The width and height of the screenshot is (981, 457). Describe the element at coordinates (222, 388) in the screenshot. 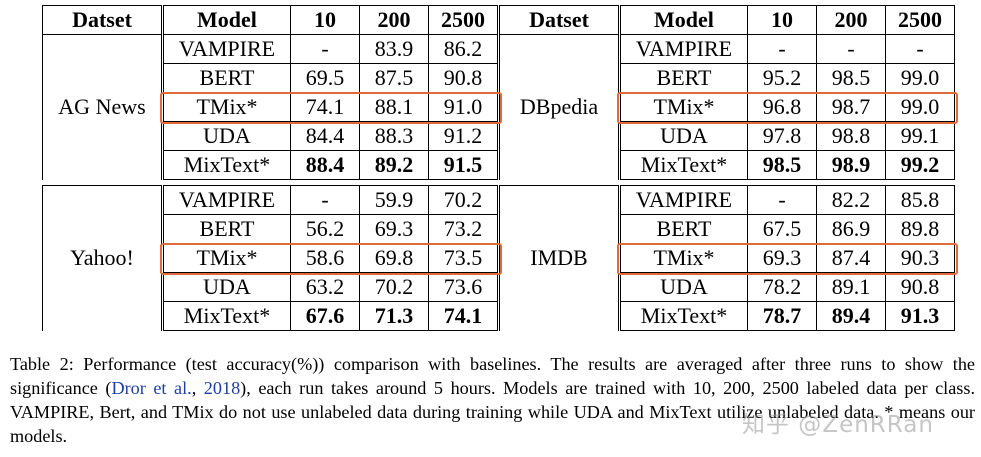

I see `citation-link-year: 2018` at that location.